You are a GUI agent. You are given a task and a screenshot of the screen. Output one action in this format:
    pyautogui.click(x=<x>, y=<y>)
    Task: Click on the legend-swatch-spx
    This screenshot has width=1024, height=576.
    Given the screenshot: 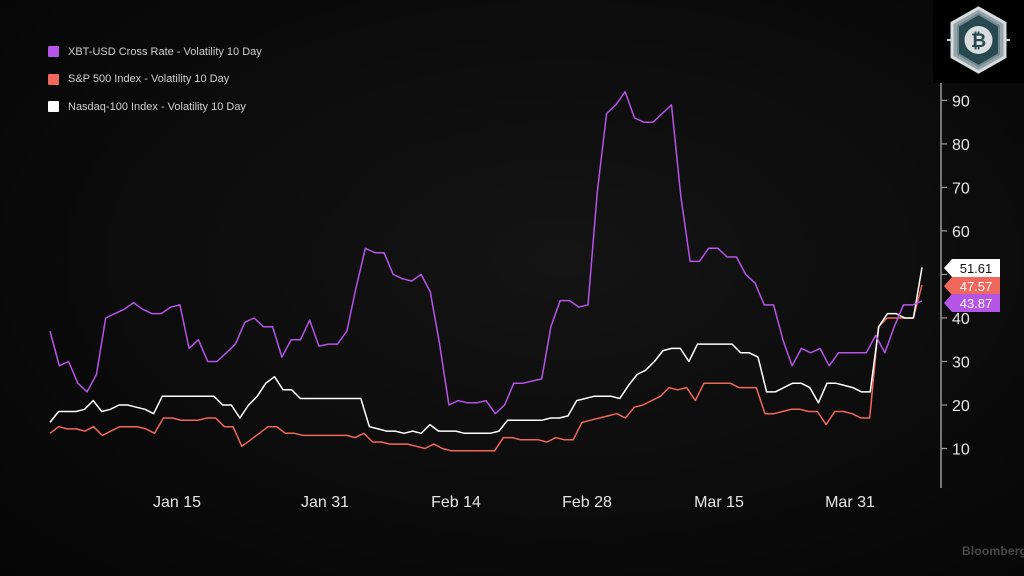 What is the action you would take?
    pyautogui.click(x=53, y=79)
    